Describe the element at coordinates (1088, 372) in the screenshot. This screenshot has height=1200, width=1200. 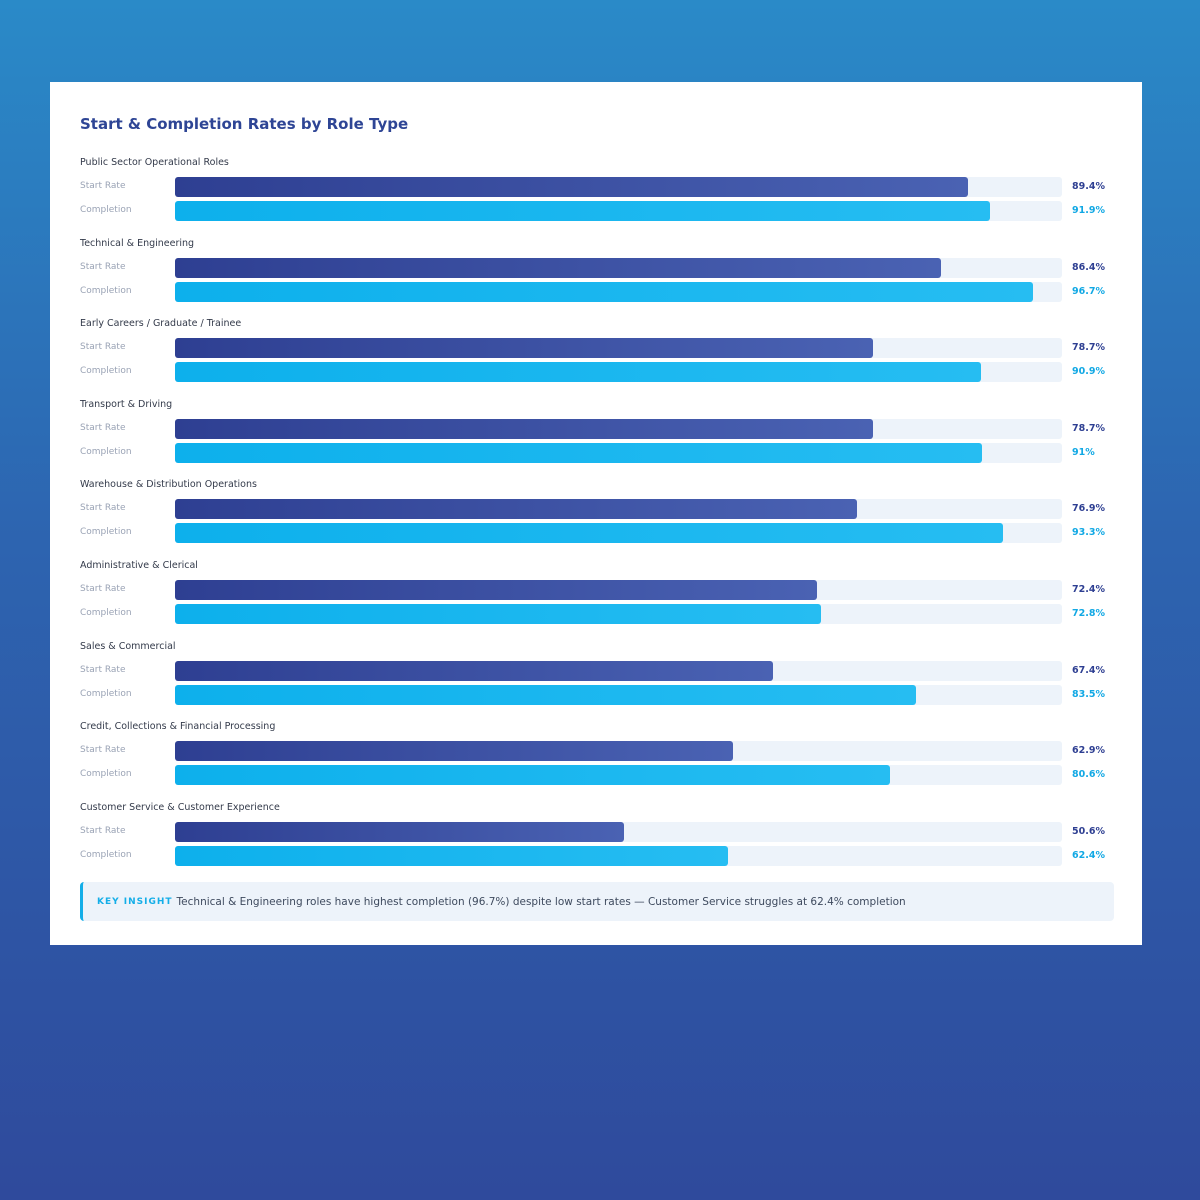
I see `completion-value-label: 90.9%` at that location.